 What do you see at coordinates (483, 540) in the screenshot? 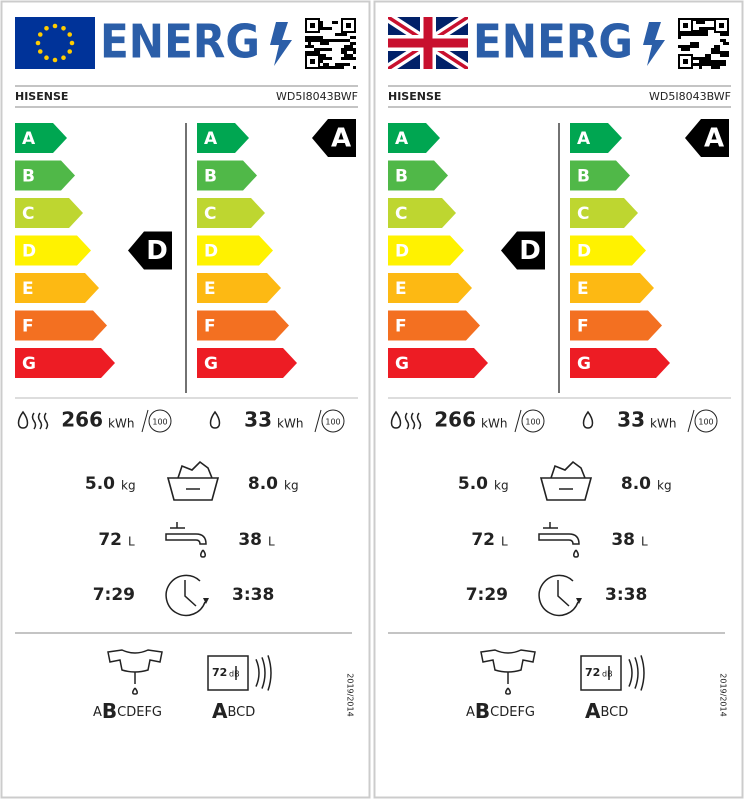
I see `water-value: 72` at bounding box center [483, 540].